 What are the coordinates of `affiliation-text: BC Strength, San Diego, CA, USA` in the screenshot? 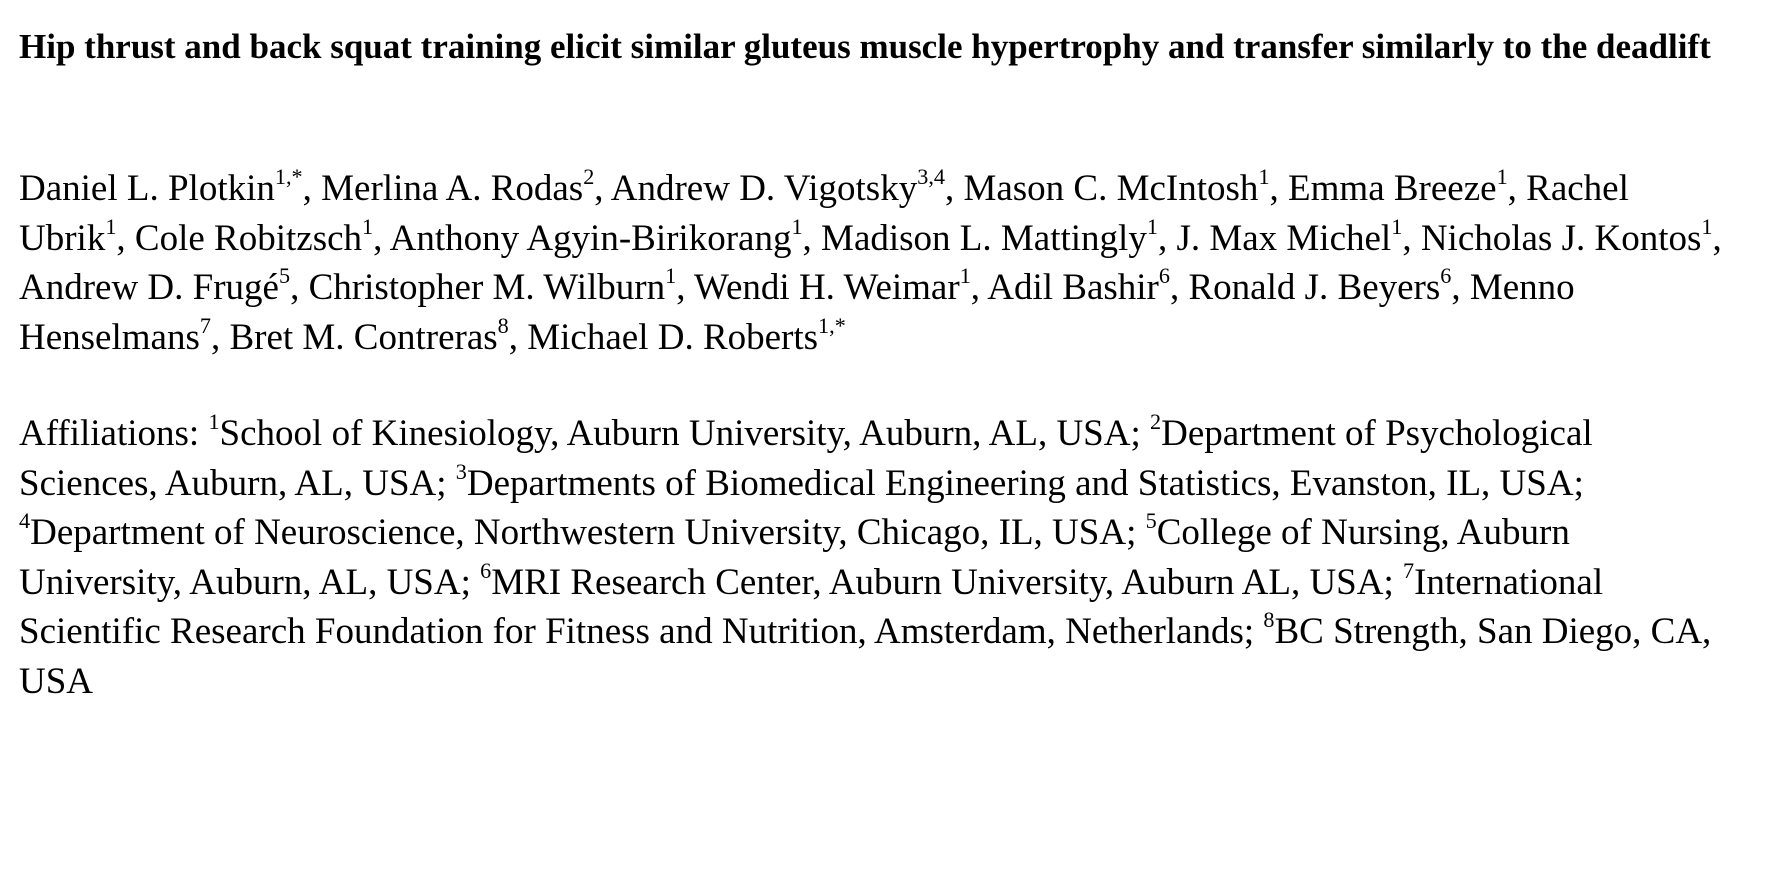 It's located at (865, 656).